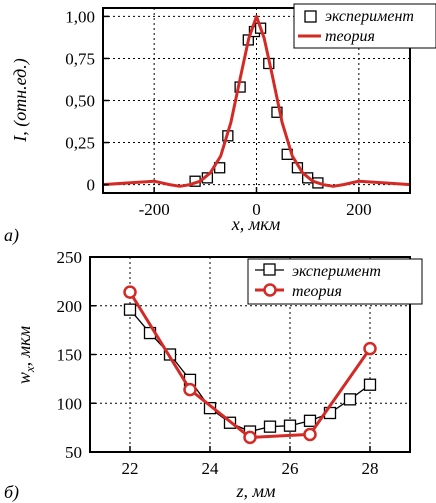  What do you see at coordinates (336, 271) in the screenshot?
I see `panel-b-legend-experiment: эксперимент` at bounding box center [336, 271].